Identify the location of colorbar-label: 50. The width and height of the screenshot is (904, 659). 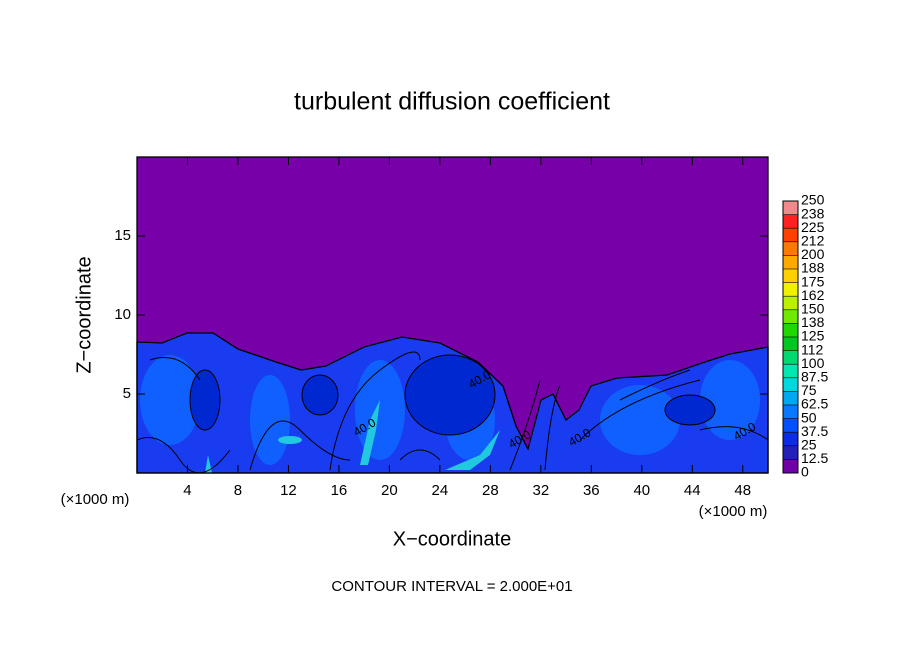
(809, 417).